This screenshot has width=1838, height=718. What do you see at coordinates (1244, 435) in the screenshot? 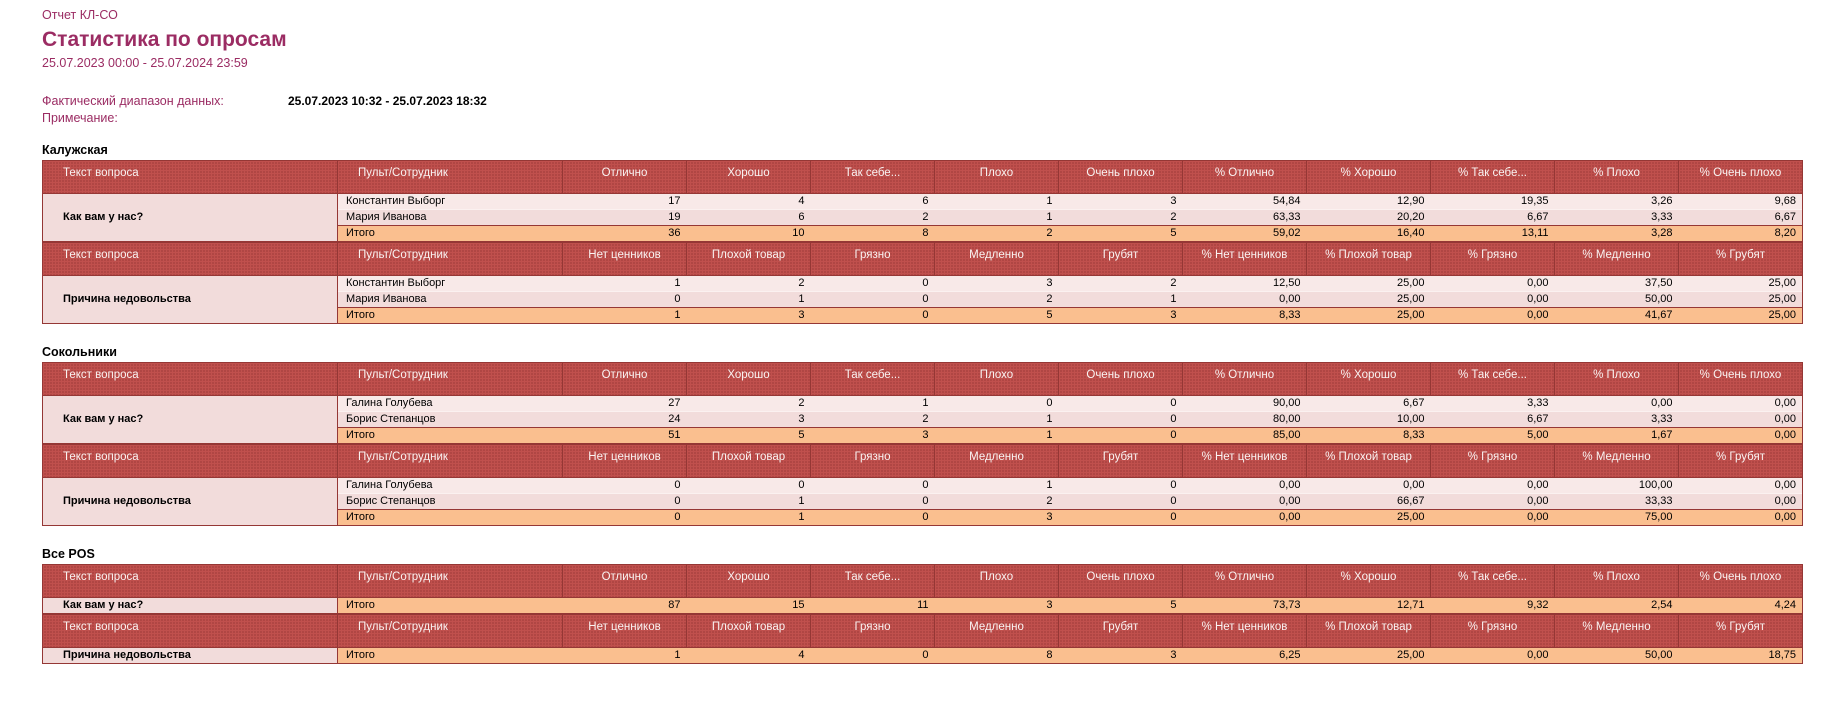
I see `value-cell: 85,00` at bounding box center [1244, 435].